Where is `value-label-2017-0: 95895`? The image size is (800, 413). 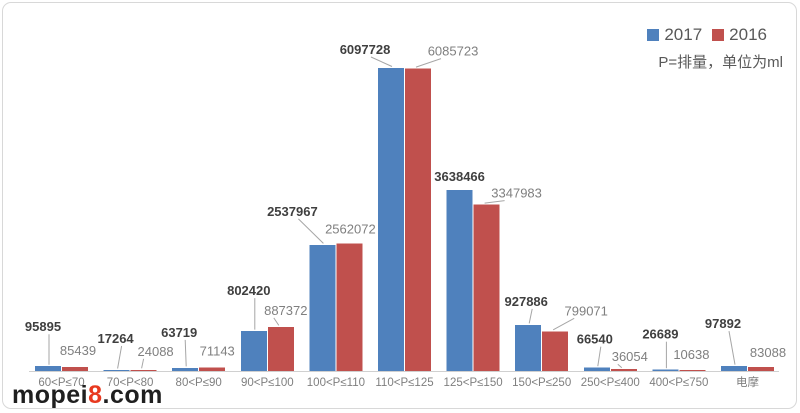 value-label-2017-0: 95895 is located at coordinates (43, 326).